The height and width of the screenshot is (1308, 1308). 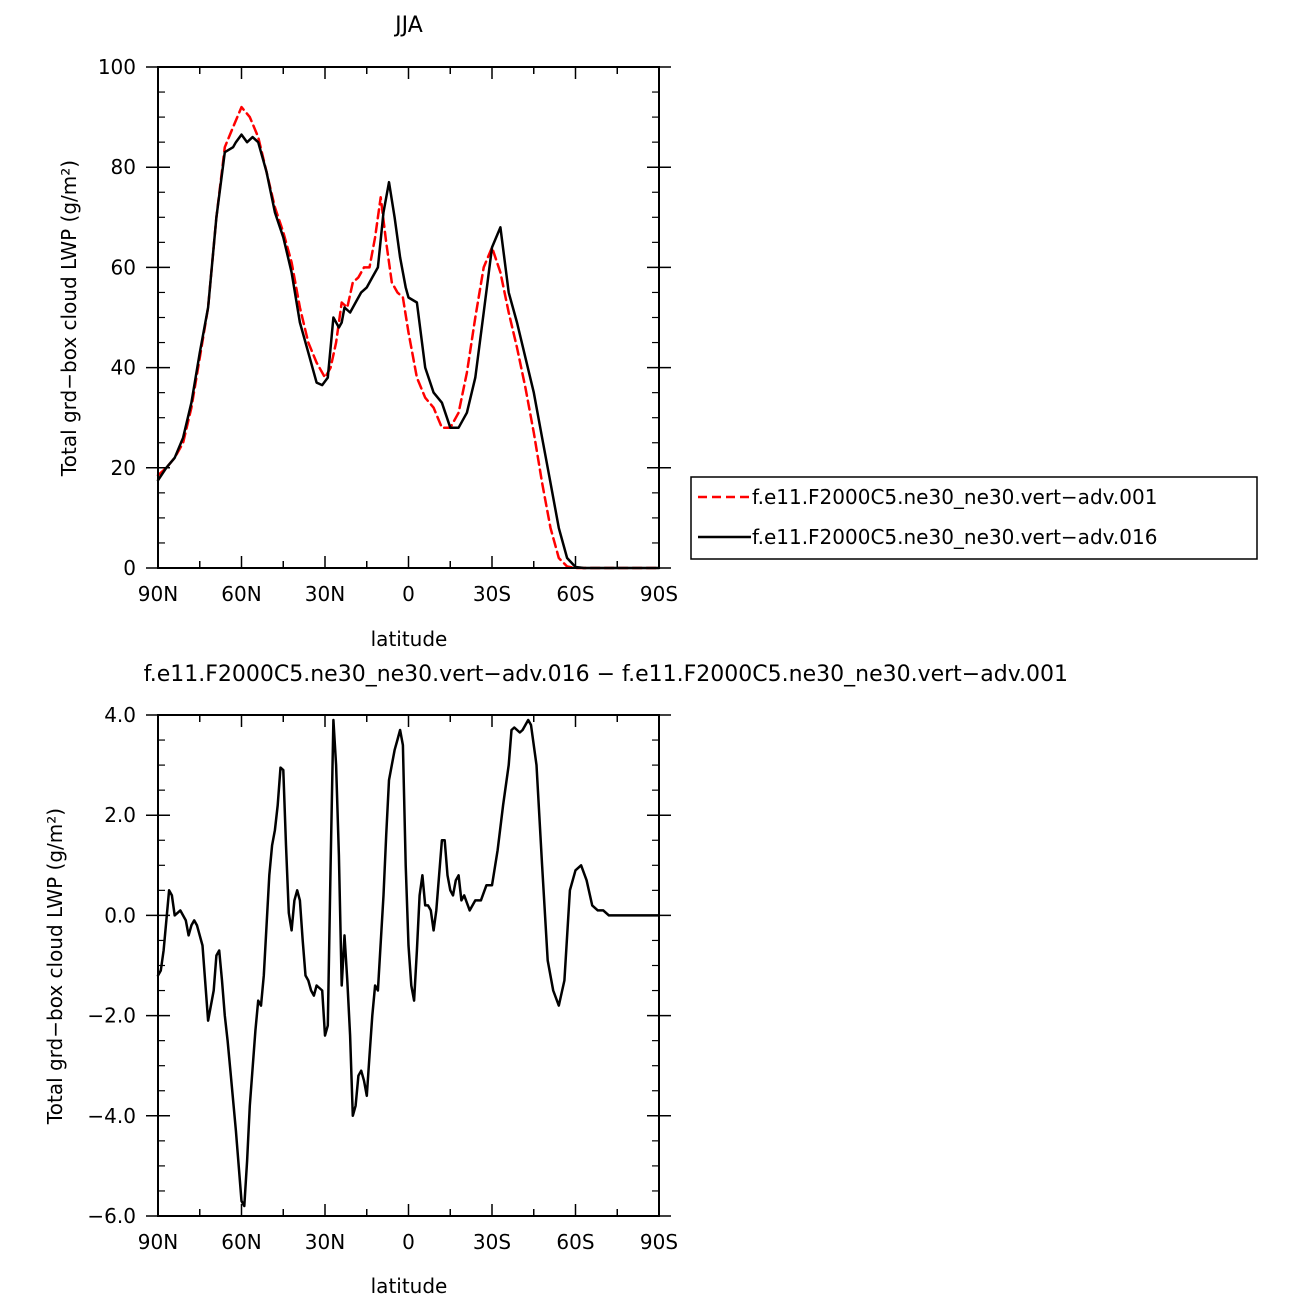 What do you see at coordinates (575, 594) in the screenshot?
I see `top-x-tick-label: 60S` at bounding box center [575, 594].